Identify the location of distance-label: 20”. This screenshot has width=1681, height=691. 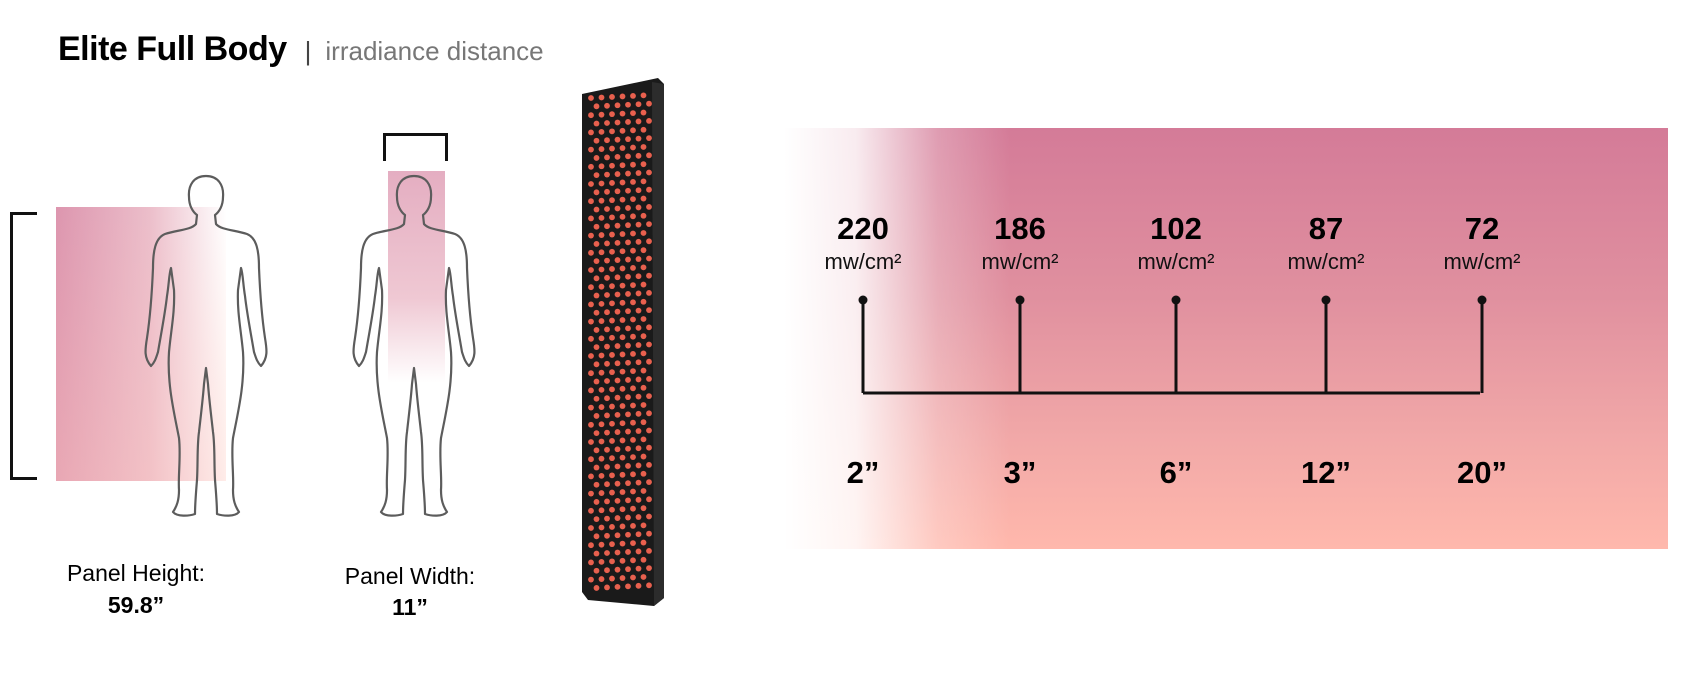
(1482, 472).